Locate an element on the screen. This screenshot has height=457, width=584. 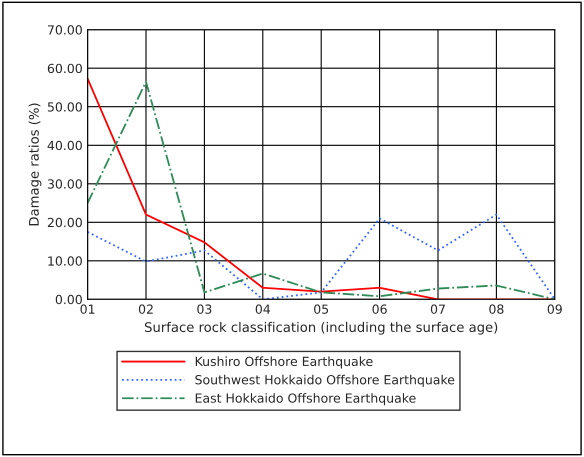
x-tick-label: 08 is located at coordinates (496, 309).